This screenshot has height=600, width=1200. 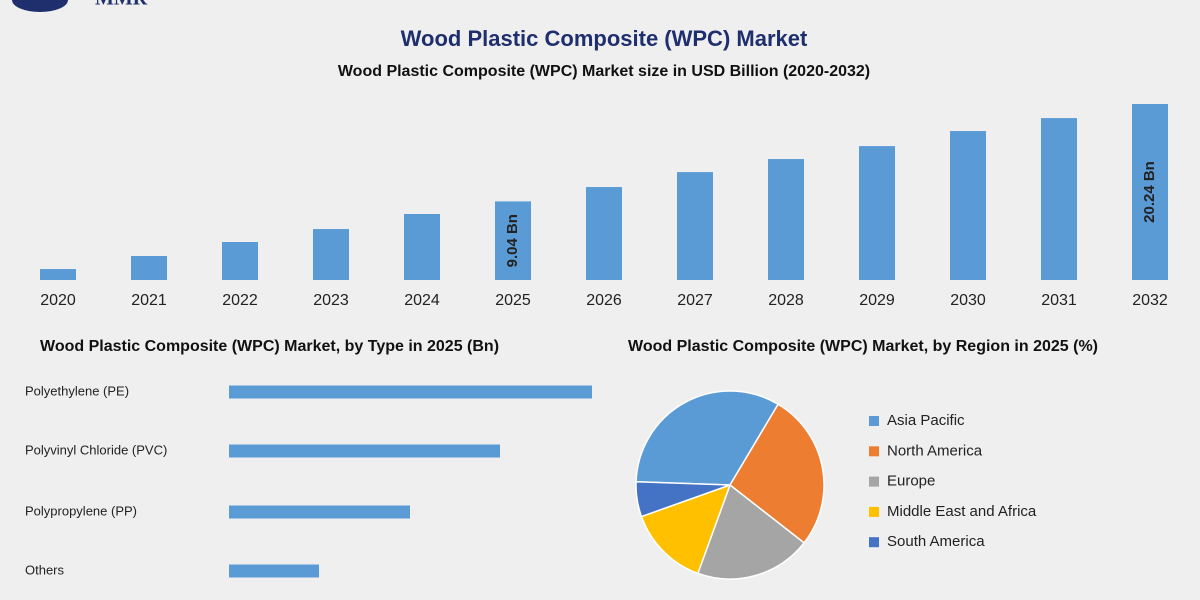 What do you see at coordinates (40, 6) in the screenshot?
I see `logo-mark` at bounding box center [40, 6].